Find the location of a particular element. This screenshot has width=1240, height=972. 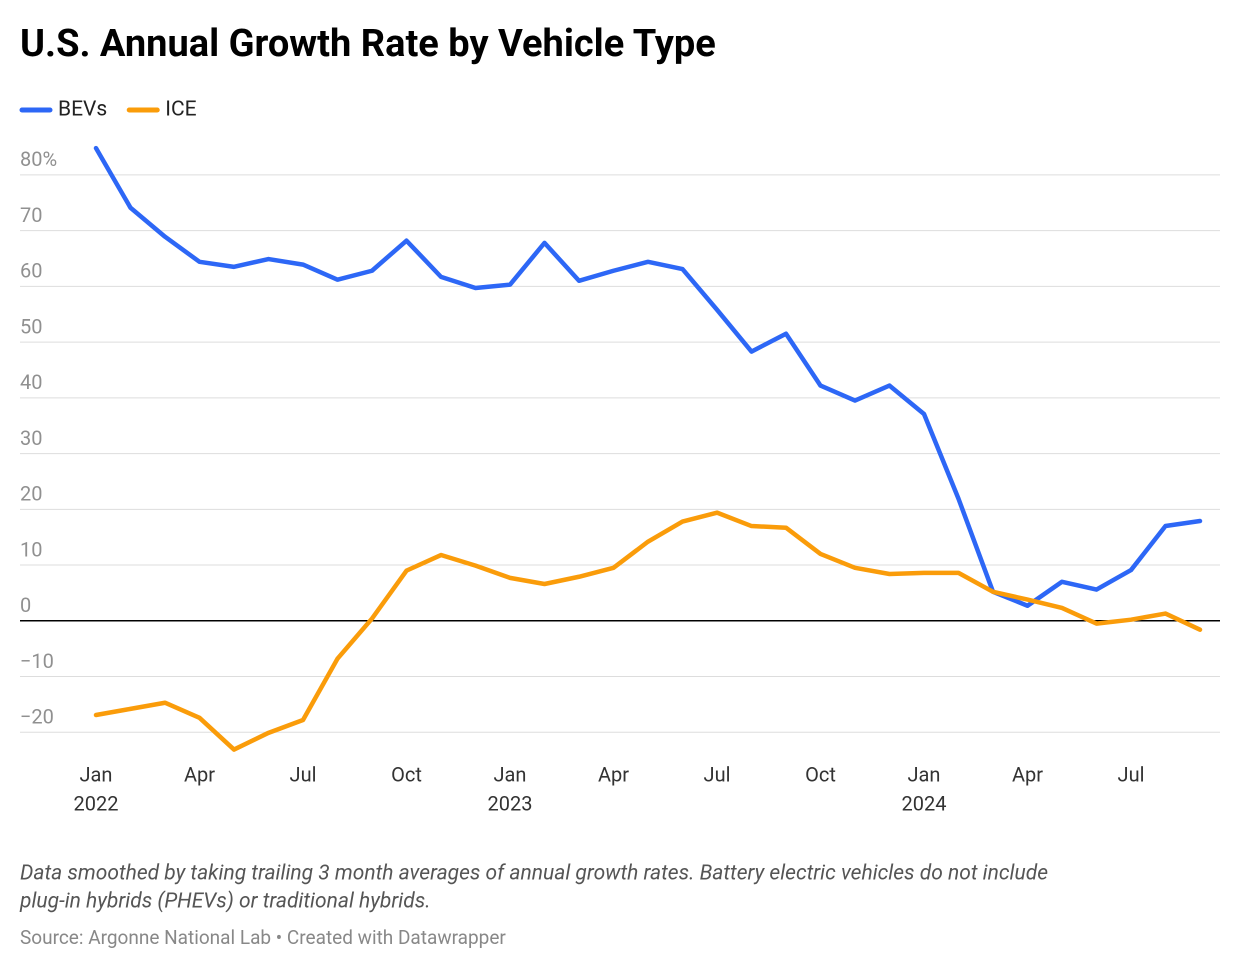

x-tick-year: 2024 is located at coordinates (924, 803).